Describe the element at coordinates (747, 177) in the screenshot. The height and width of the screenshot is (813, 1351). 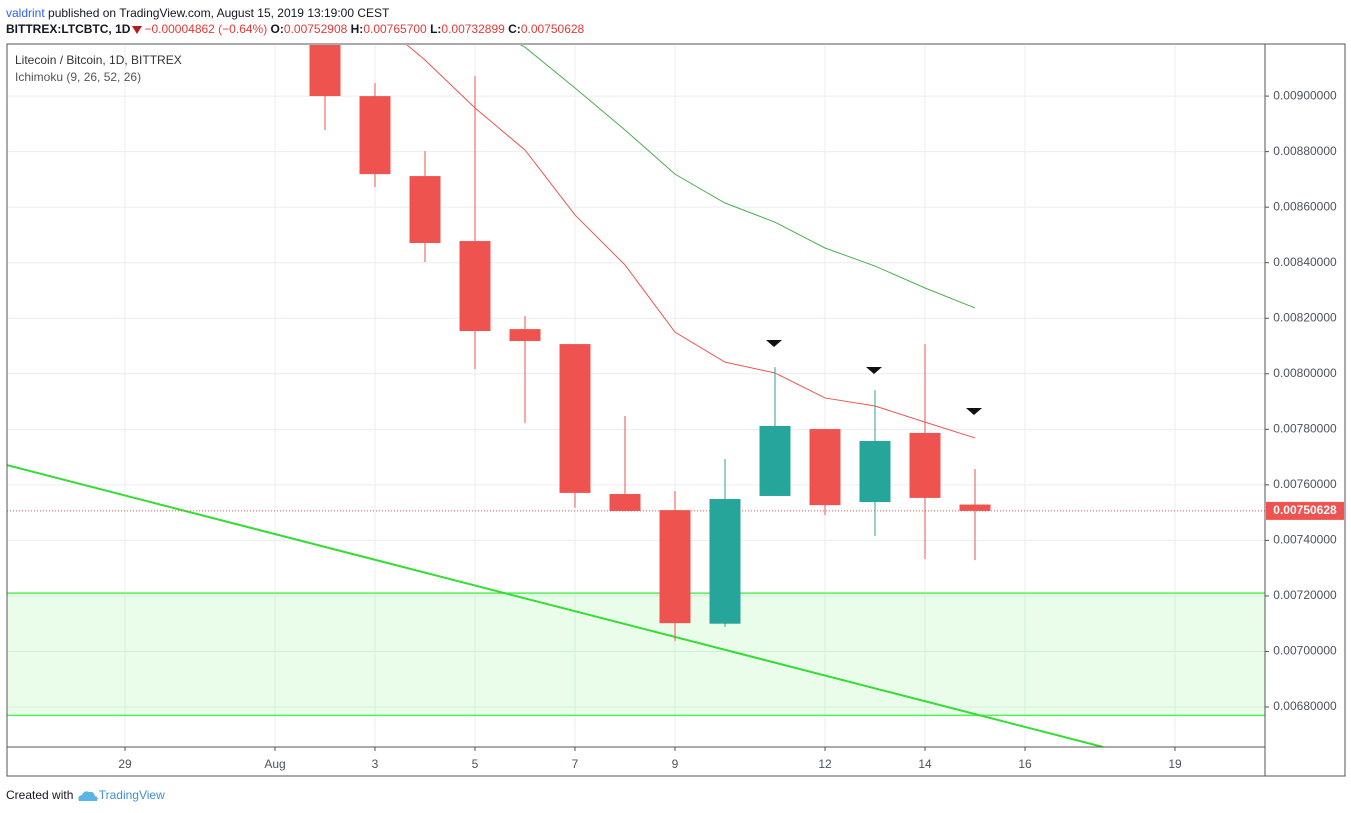
I see `indicator-line` at that location.